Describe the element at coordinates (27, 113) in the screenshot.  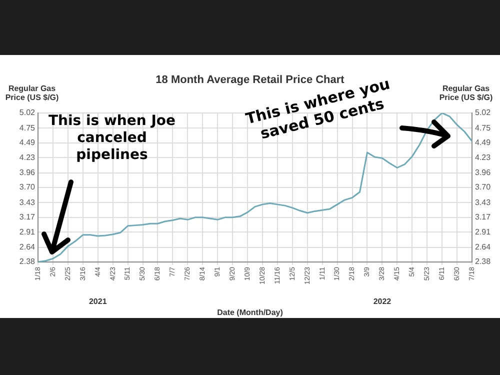
I see `y-tick-label: 5.02` at that location.